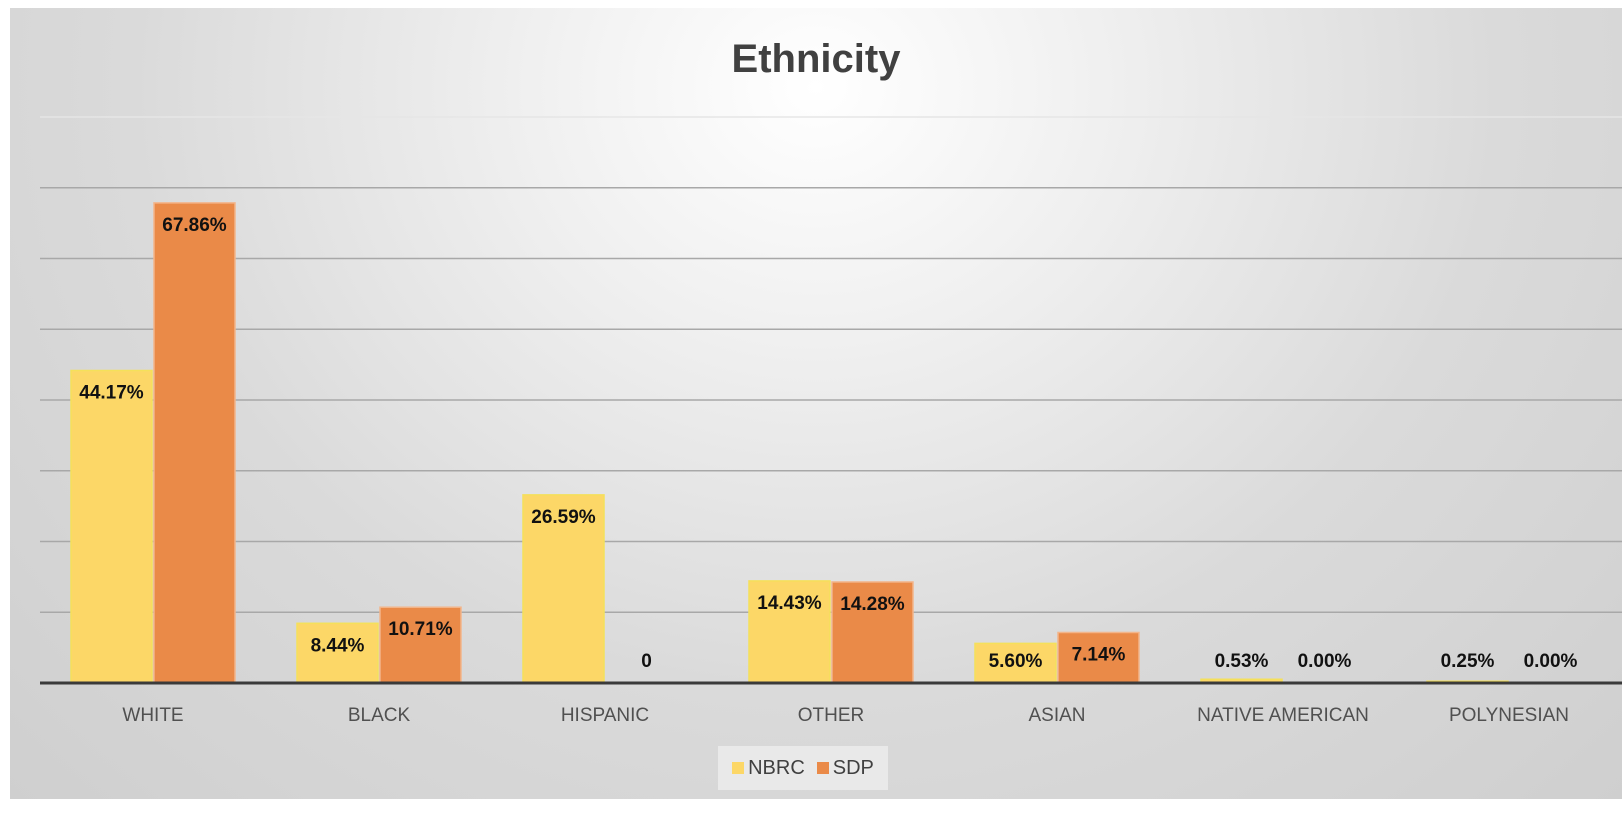 The image size is (1622, 825). I want to click on legend-swatch-nbrc, so click(738, 768).